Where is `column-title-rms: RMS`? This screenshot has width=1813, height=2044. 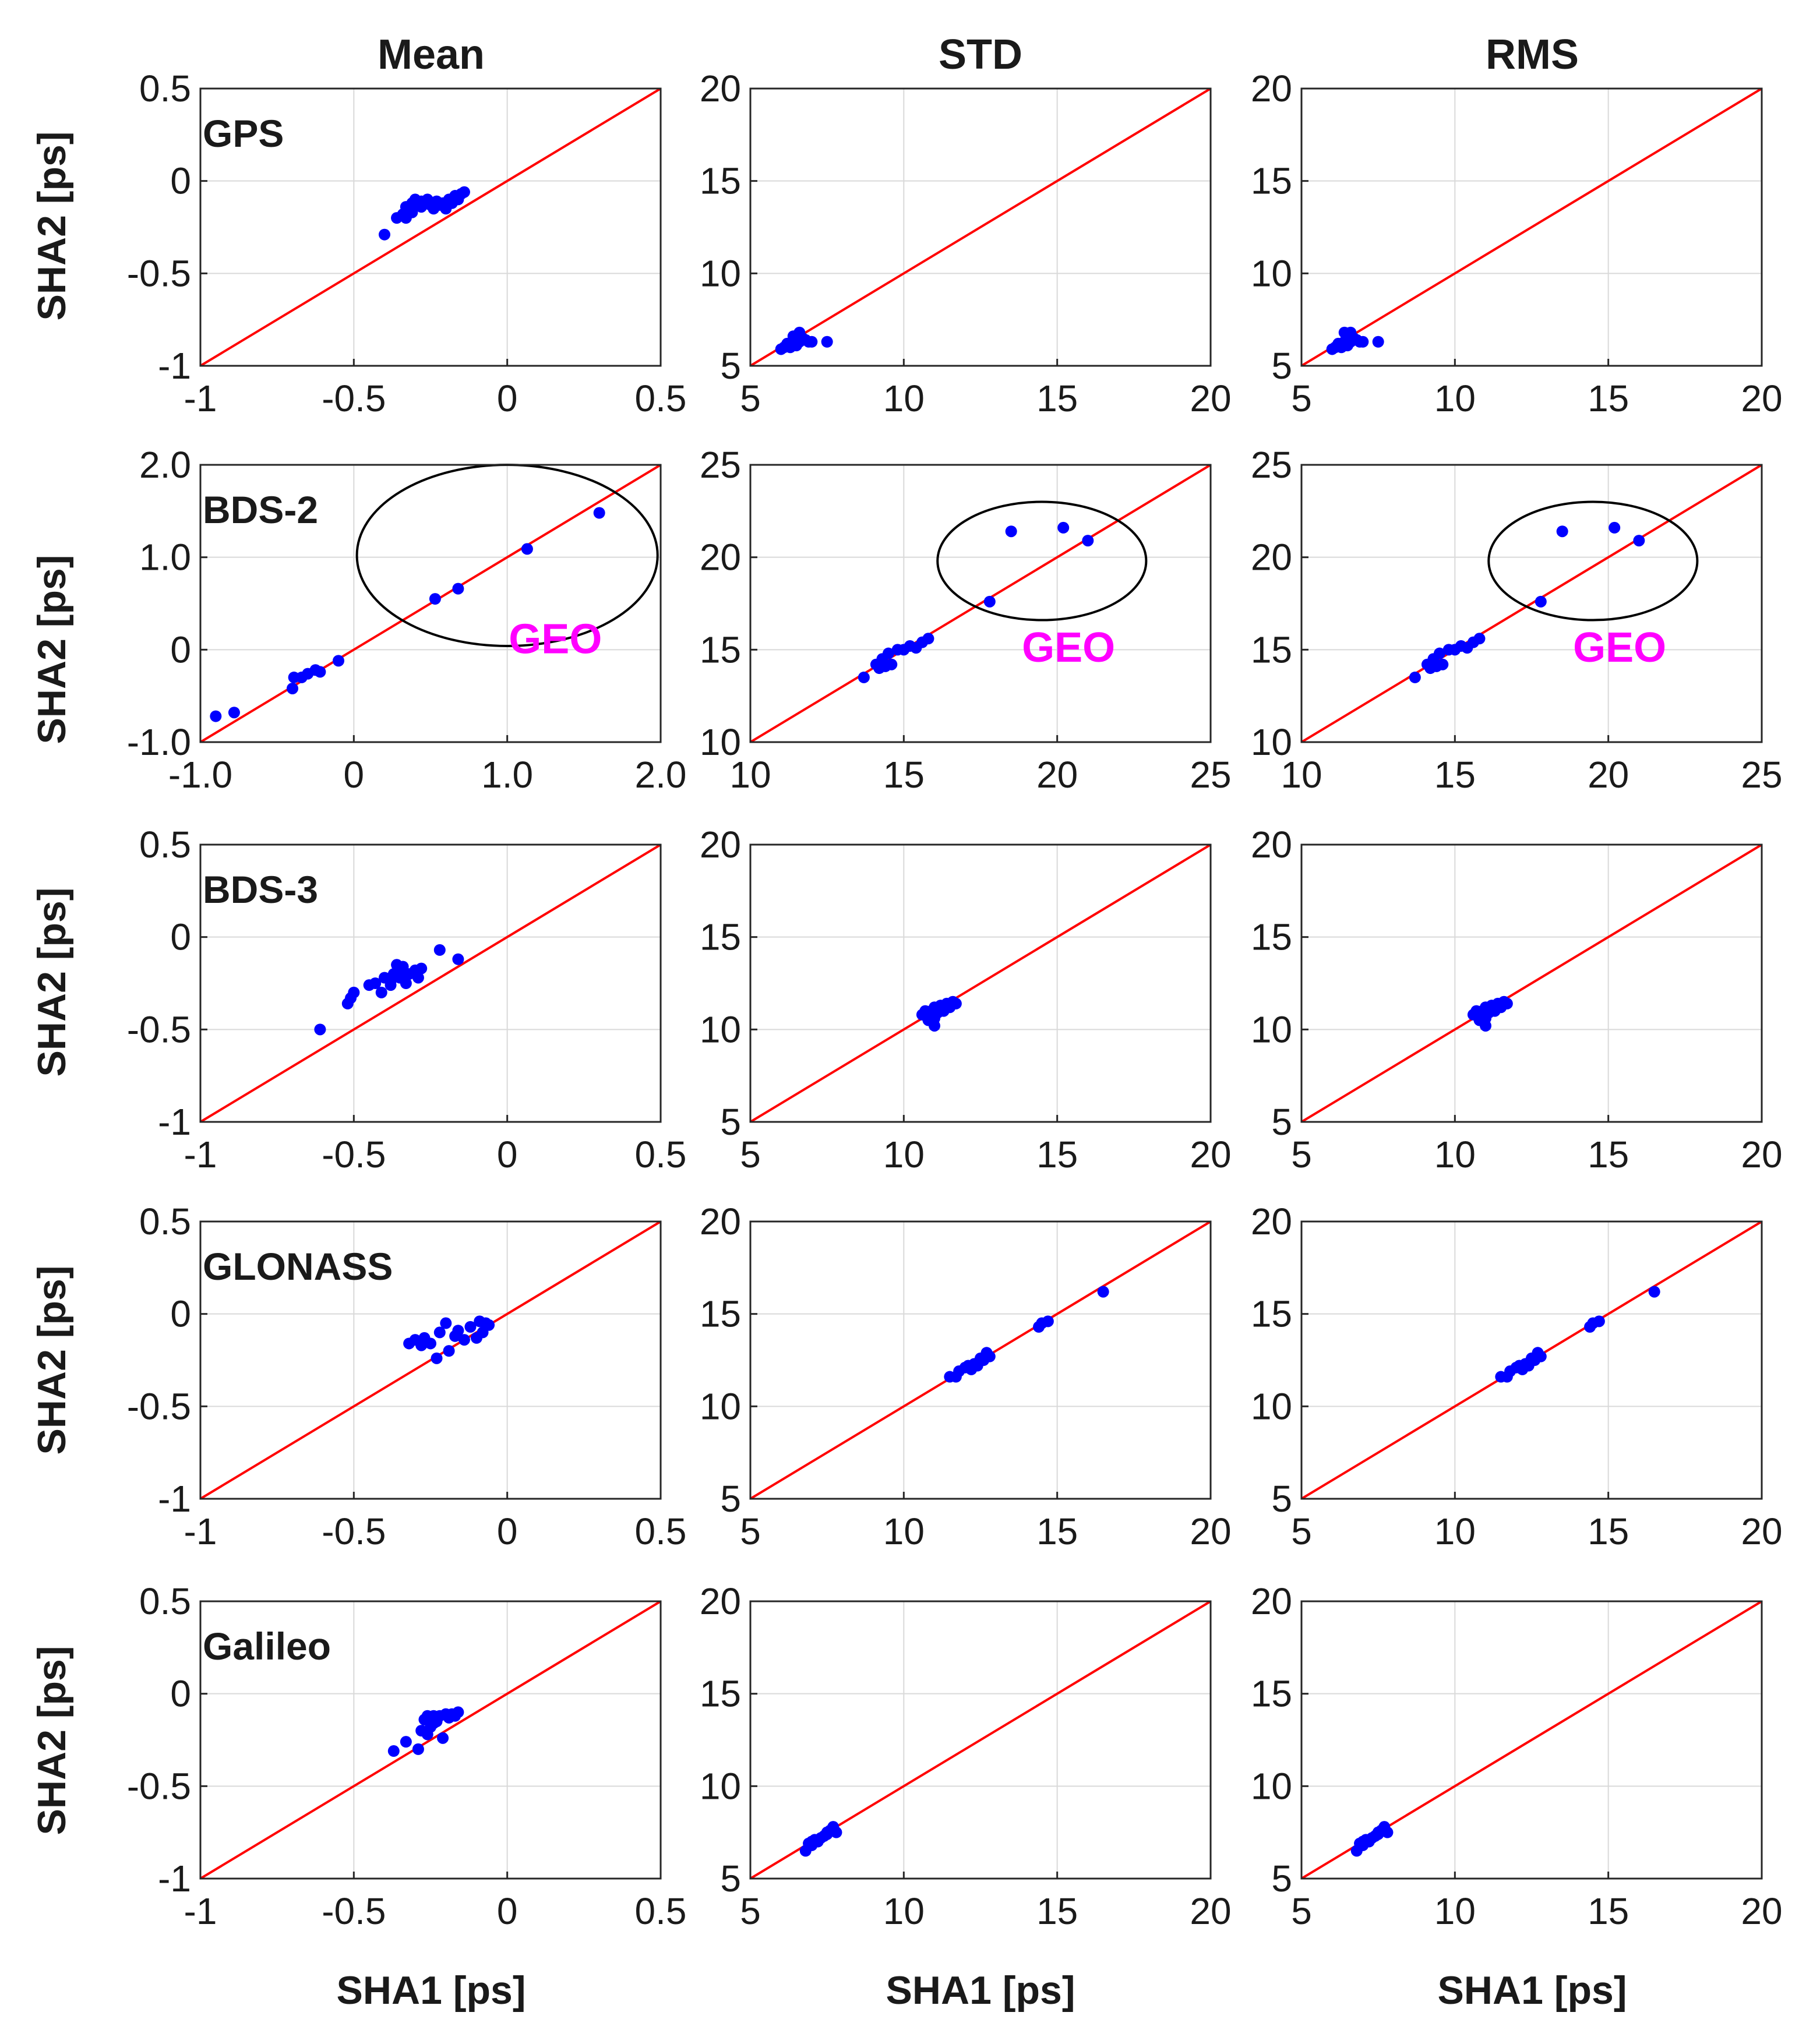 column-title-rms: RMS is located at coordinates (1532, 54).